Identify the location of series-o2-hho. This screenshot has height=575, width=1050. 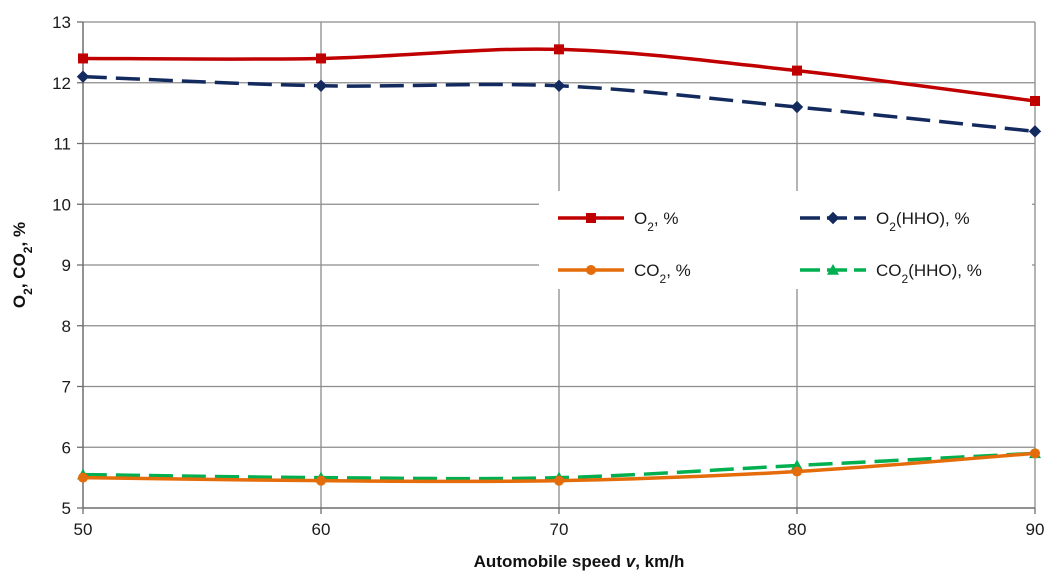
(559, 104).